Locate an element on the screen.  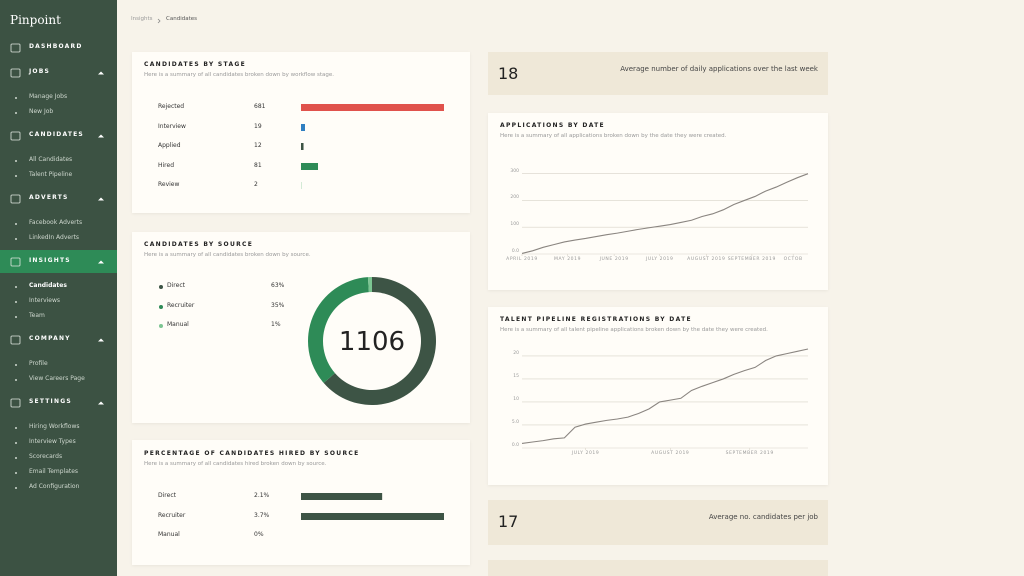
nav-section: INSIGHTS is located at coordinates (50, 260).